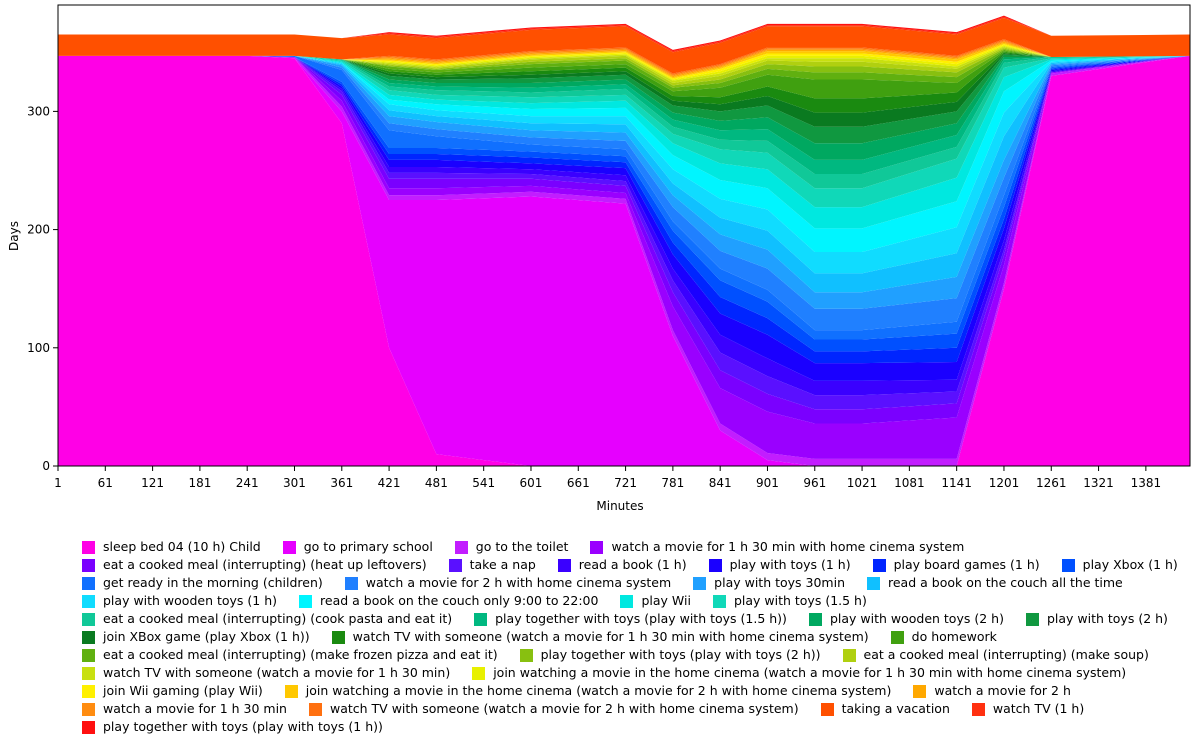 The height and width of the screenshot is (737, 1192). I want to click on legend-label: take a nap, so click(502, 564).